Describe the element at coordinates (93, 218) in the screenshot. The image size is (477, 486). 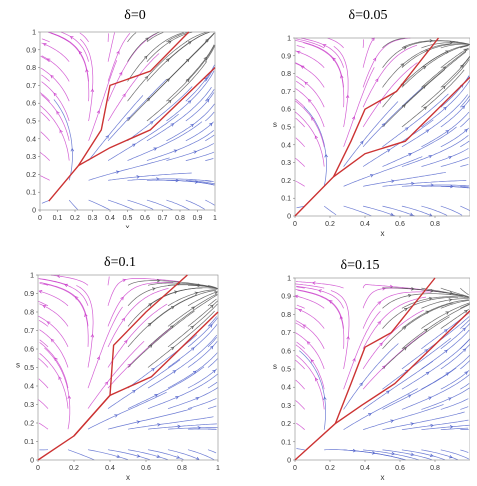
I see `x-tick-label: 0.3` at that location.